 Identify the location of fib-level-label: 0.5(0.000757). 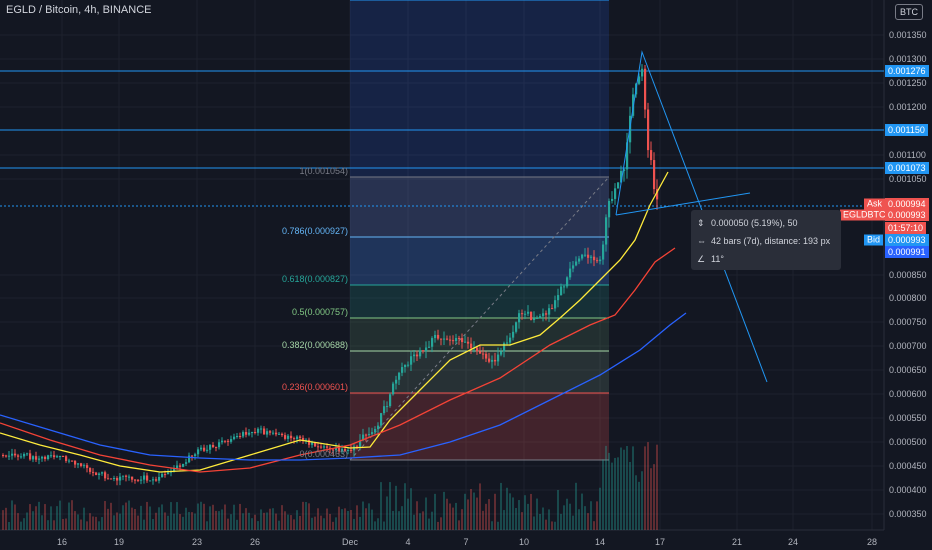
(319, 312).